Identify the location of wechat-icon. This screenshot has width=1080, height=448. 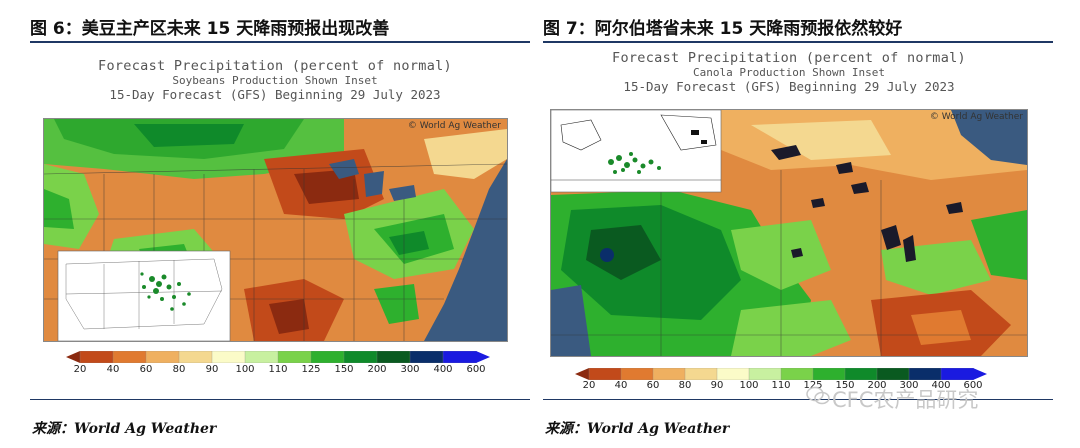
(818, 395).